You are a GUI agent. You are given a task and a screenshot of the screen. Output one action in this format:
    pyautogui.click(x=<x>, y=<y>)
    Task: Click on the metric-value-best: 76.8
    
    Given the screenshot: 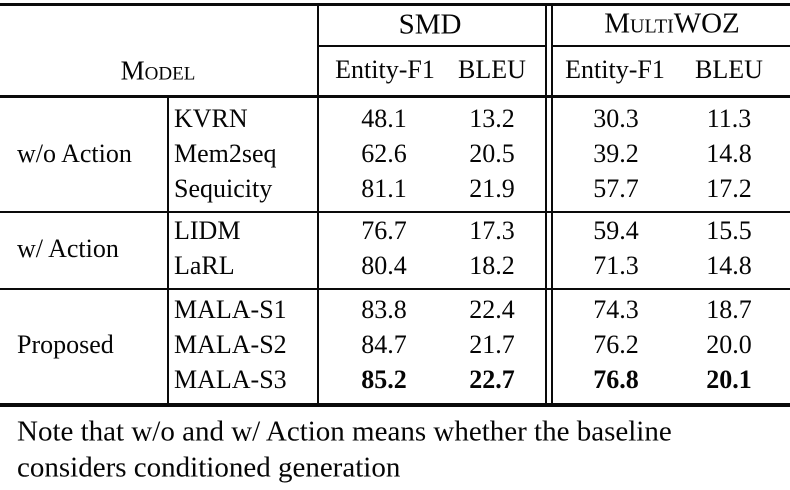 What is the action you would take?
    pyautogui.click(x=616, y=379)
    